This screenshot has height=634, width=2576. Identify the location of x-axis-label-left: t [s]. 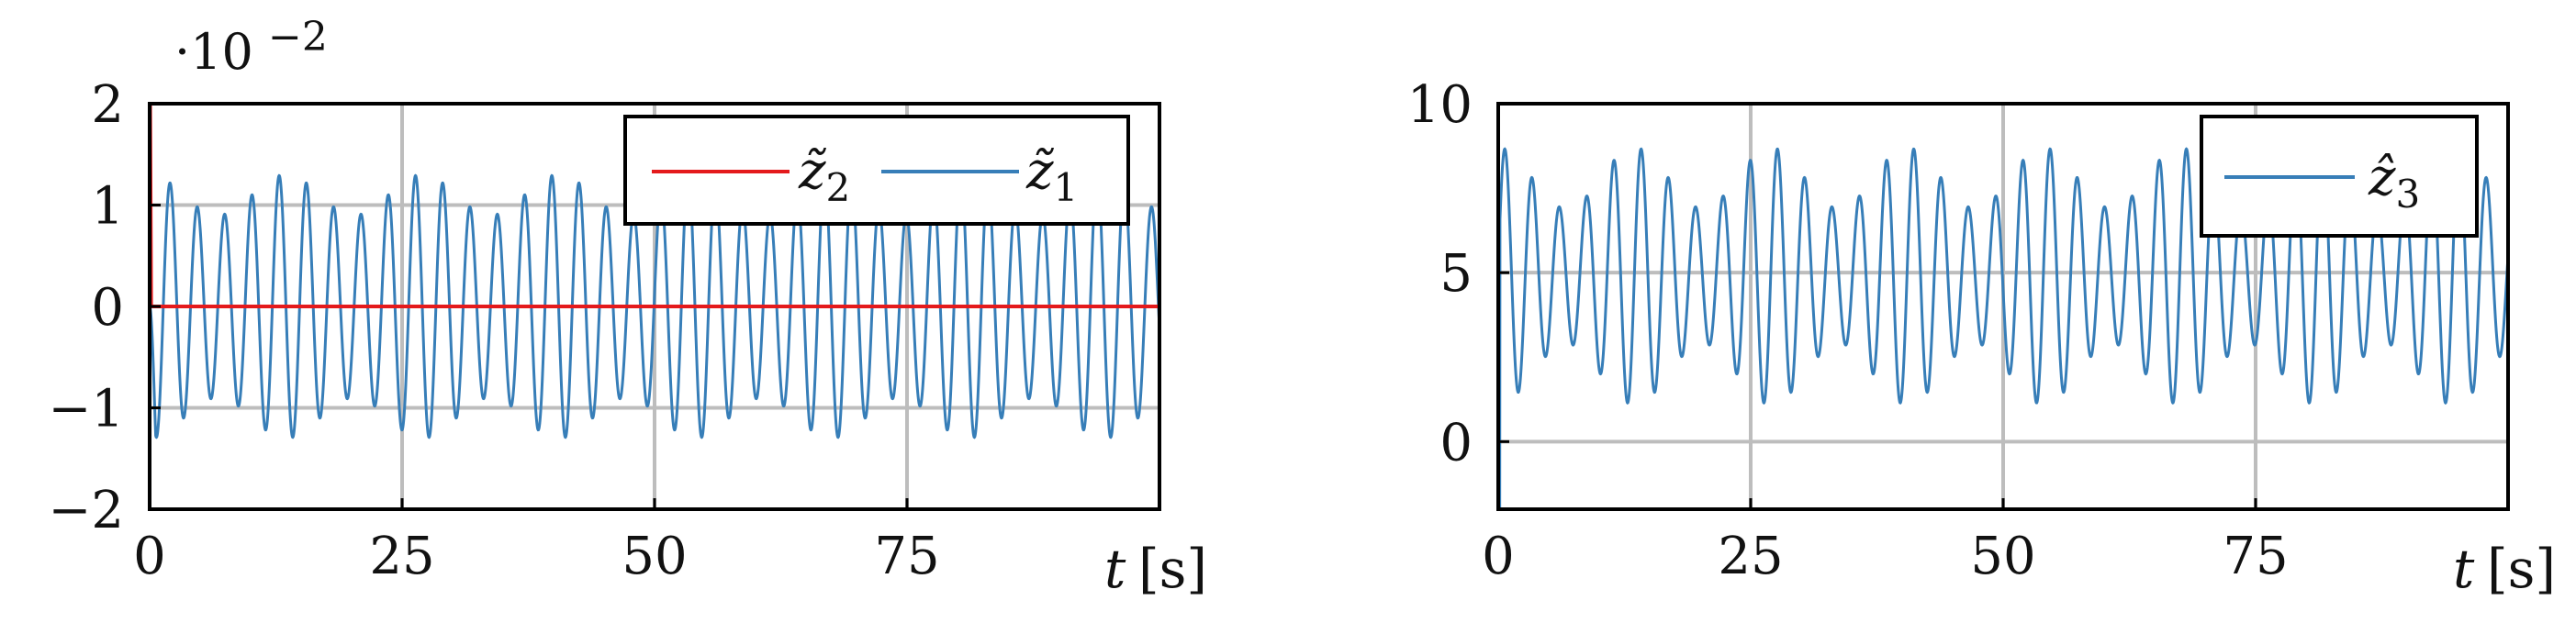
(1155, 569).